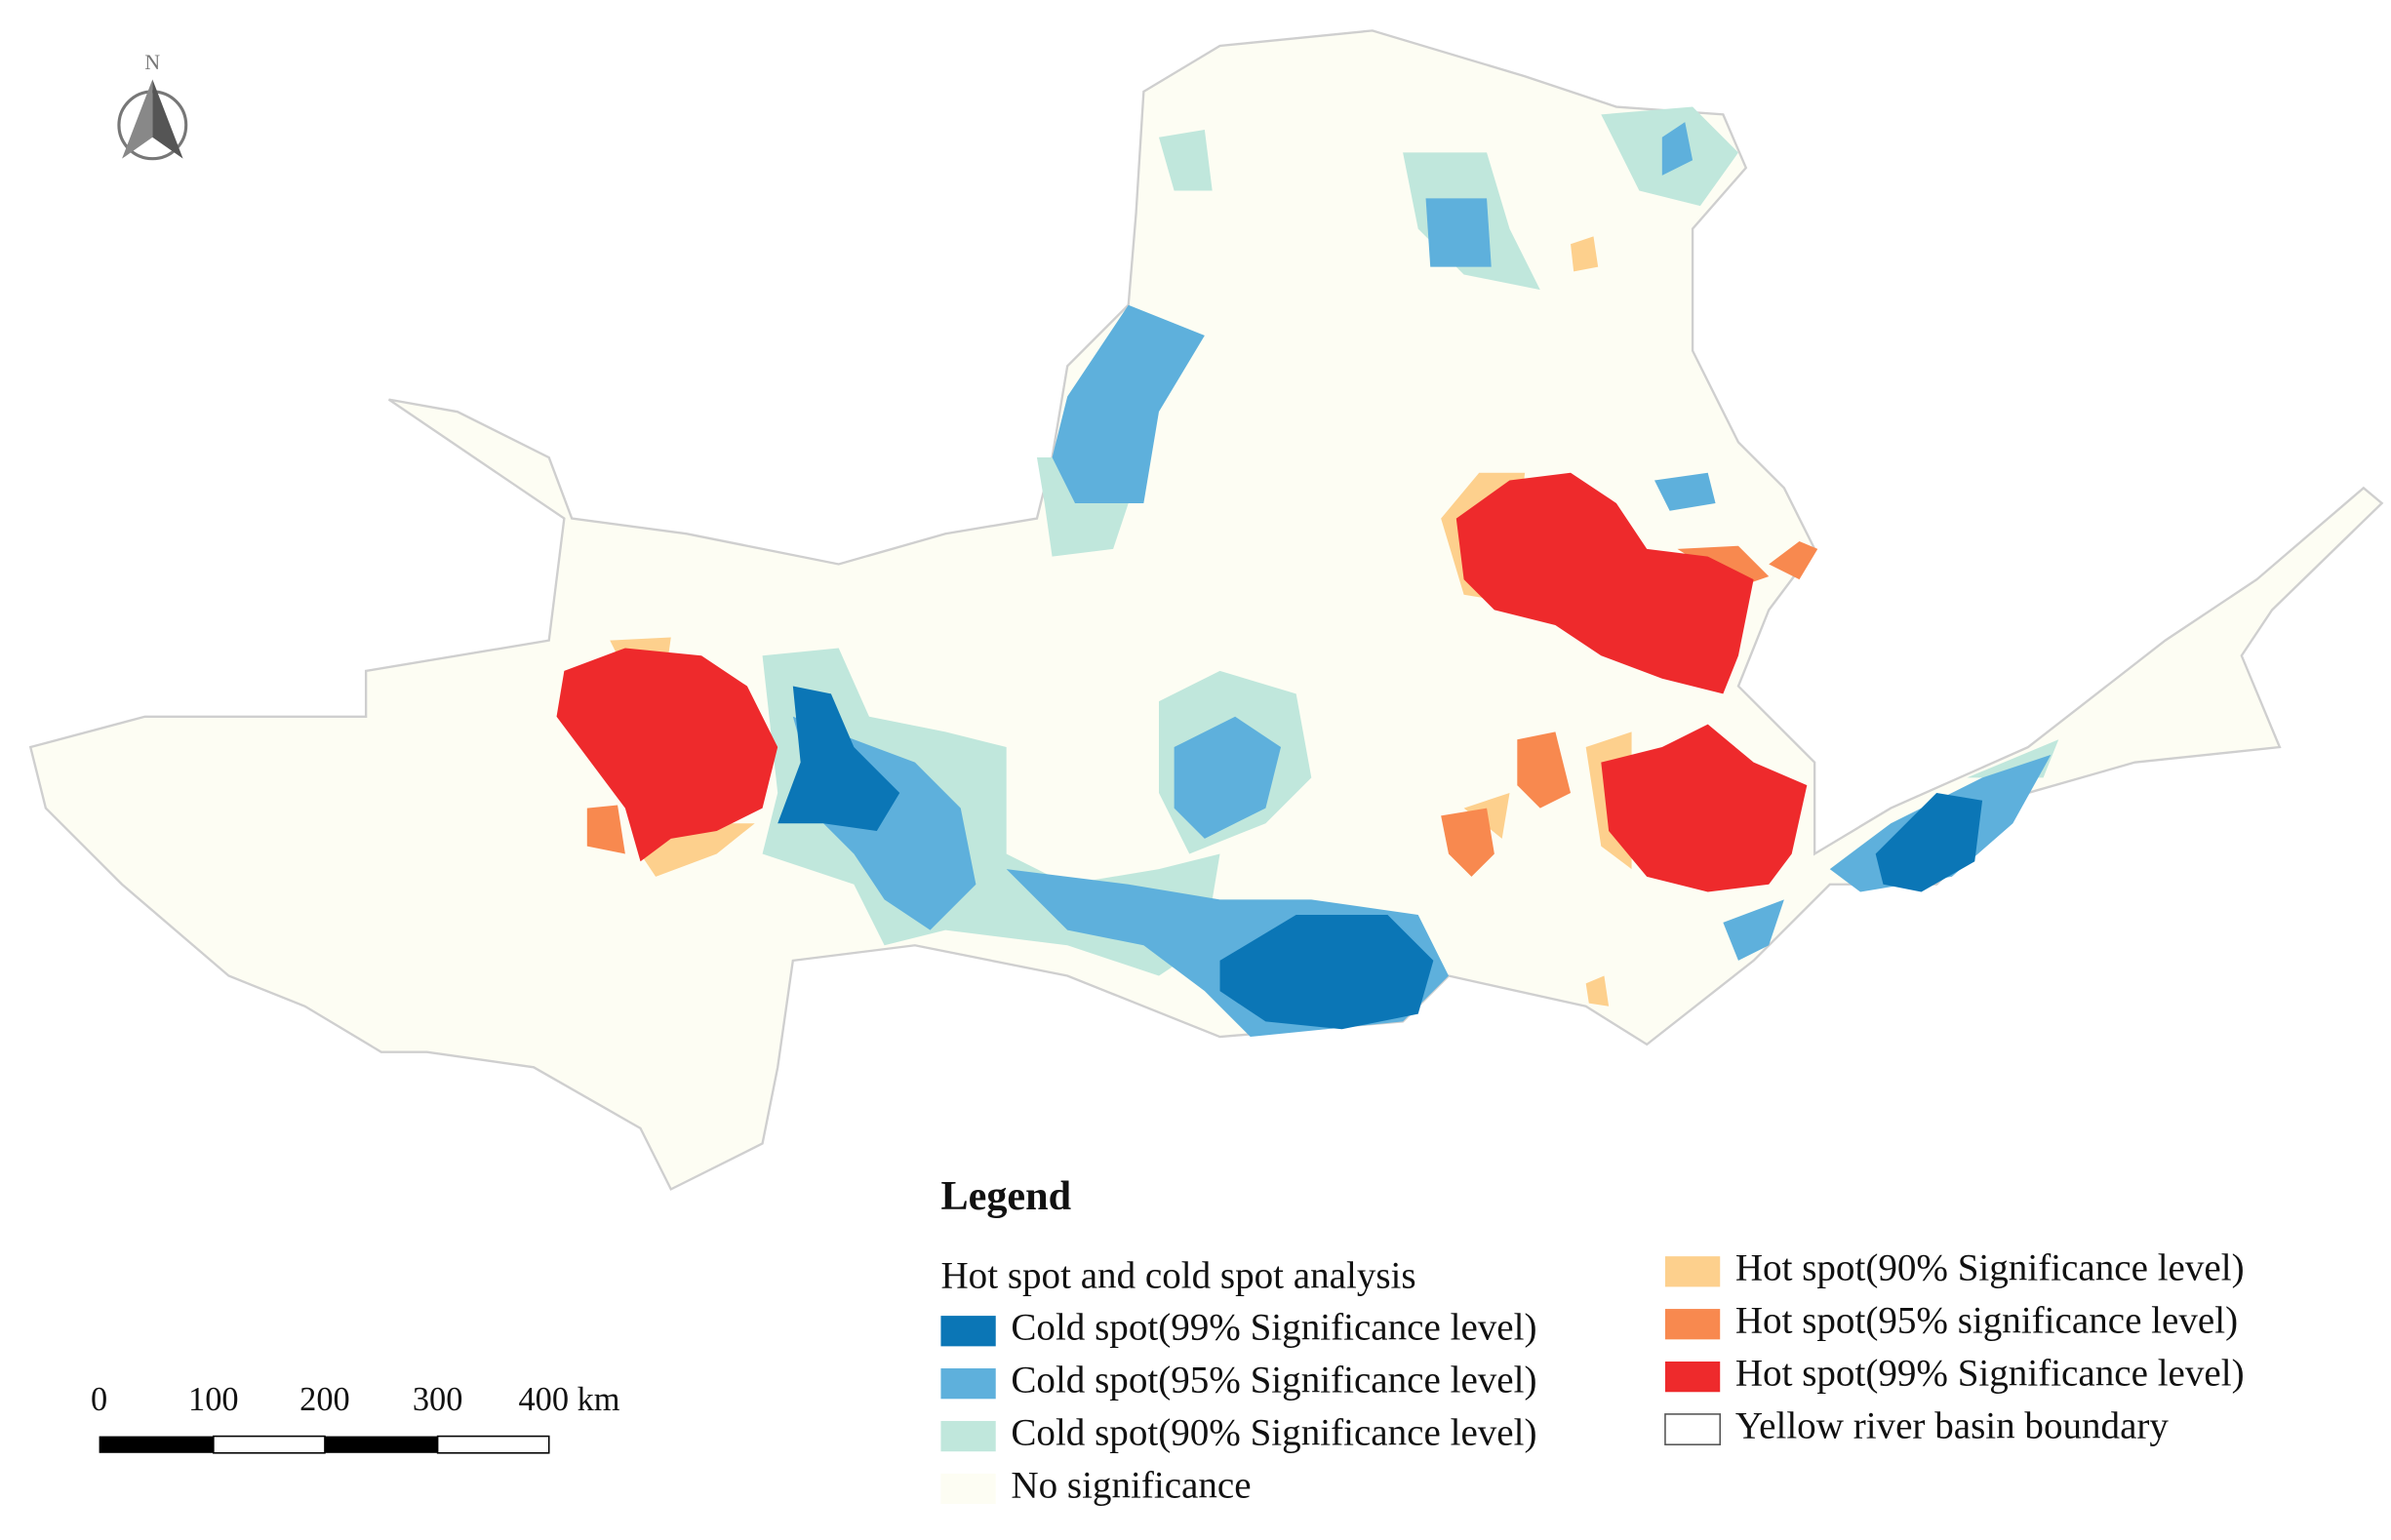 This screenshot has height=1540, width=2391. What do you see at coordinates (1990, 1268) in the screenshot?
I see `legend-label: Hot spot(90% Significance level)` at bounding box center [1990, 1268].